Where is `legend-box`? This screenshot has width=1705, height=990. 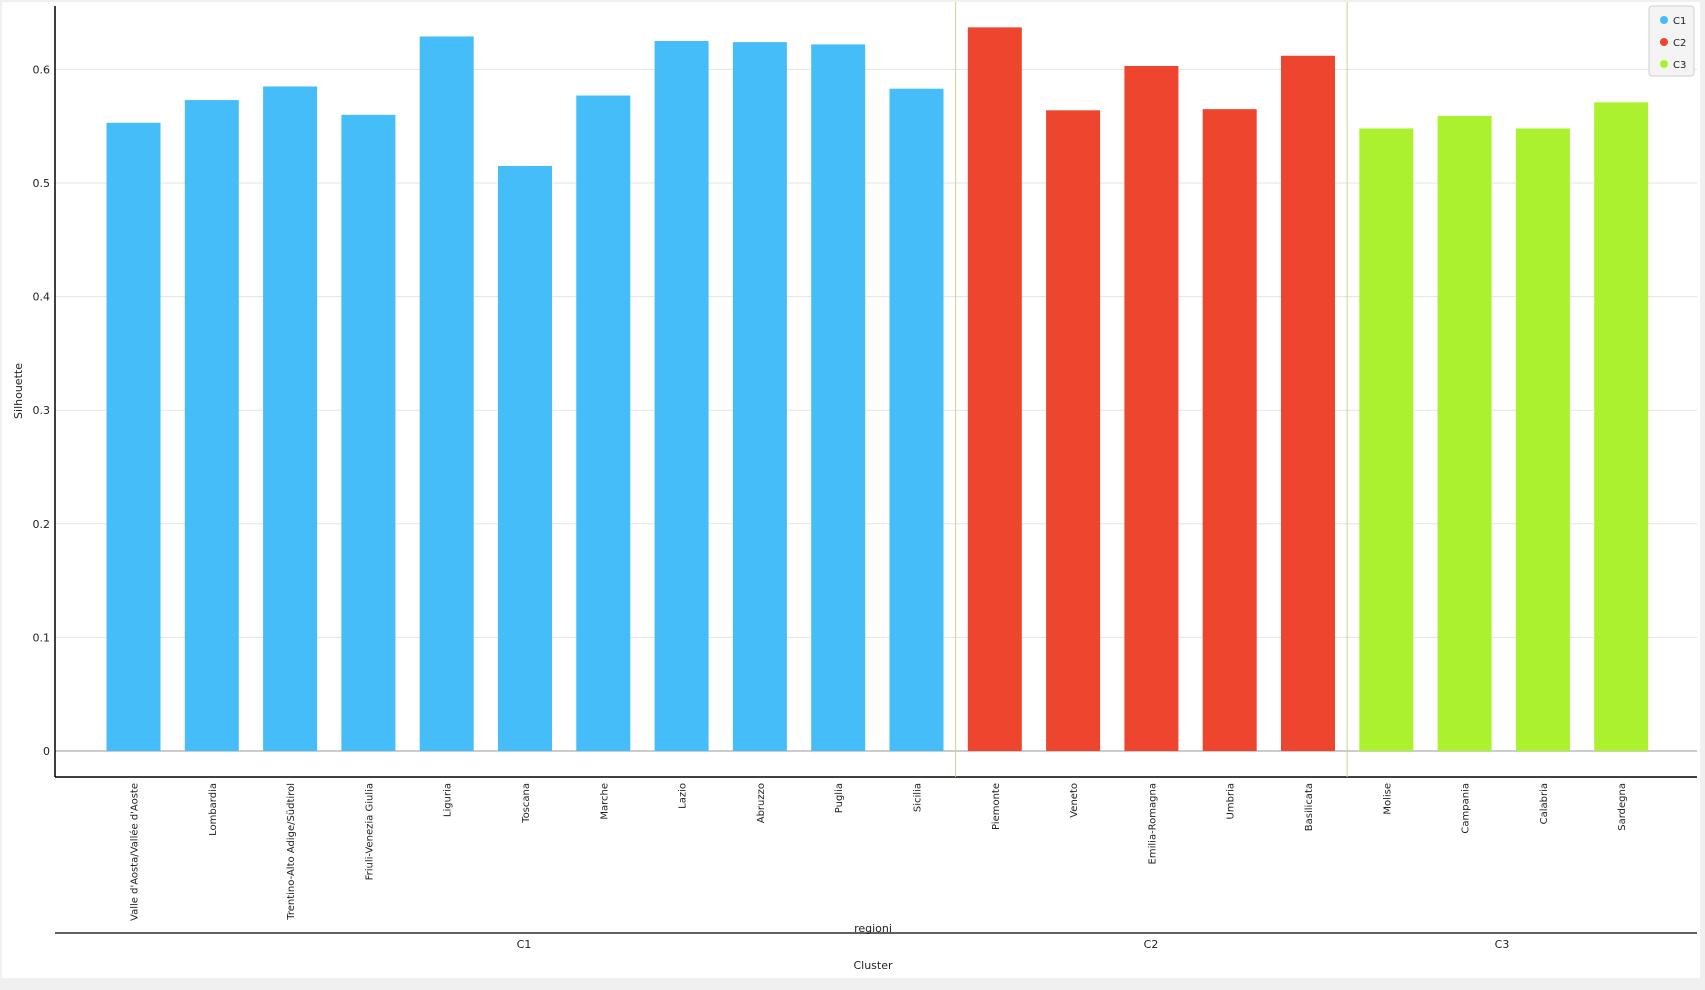
legend-box is located at coordinates (1671, 41).